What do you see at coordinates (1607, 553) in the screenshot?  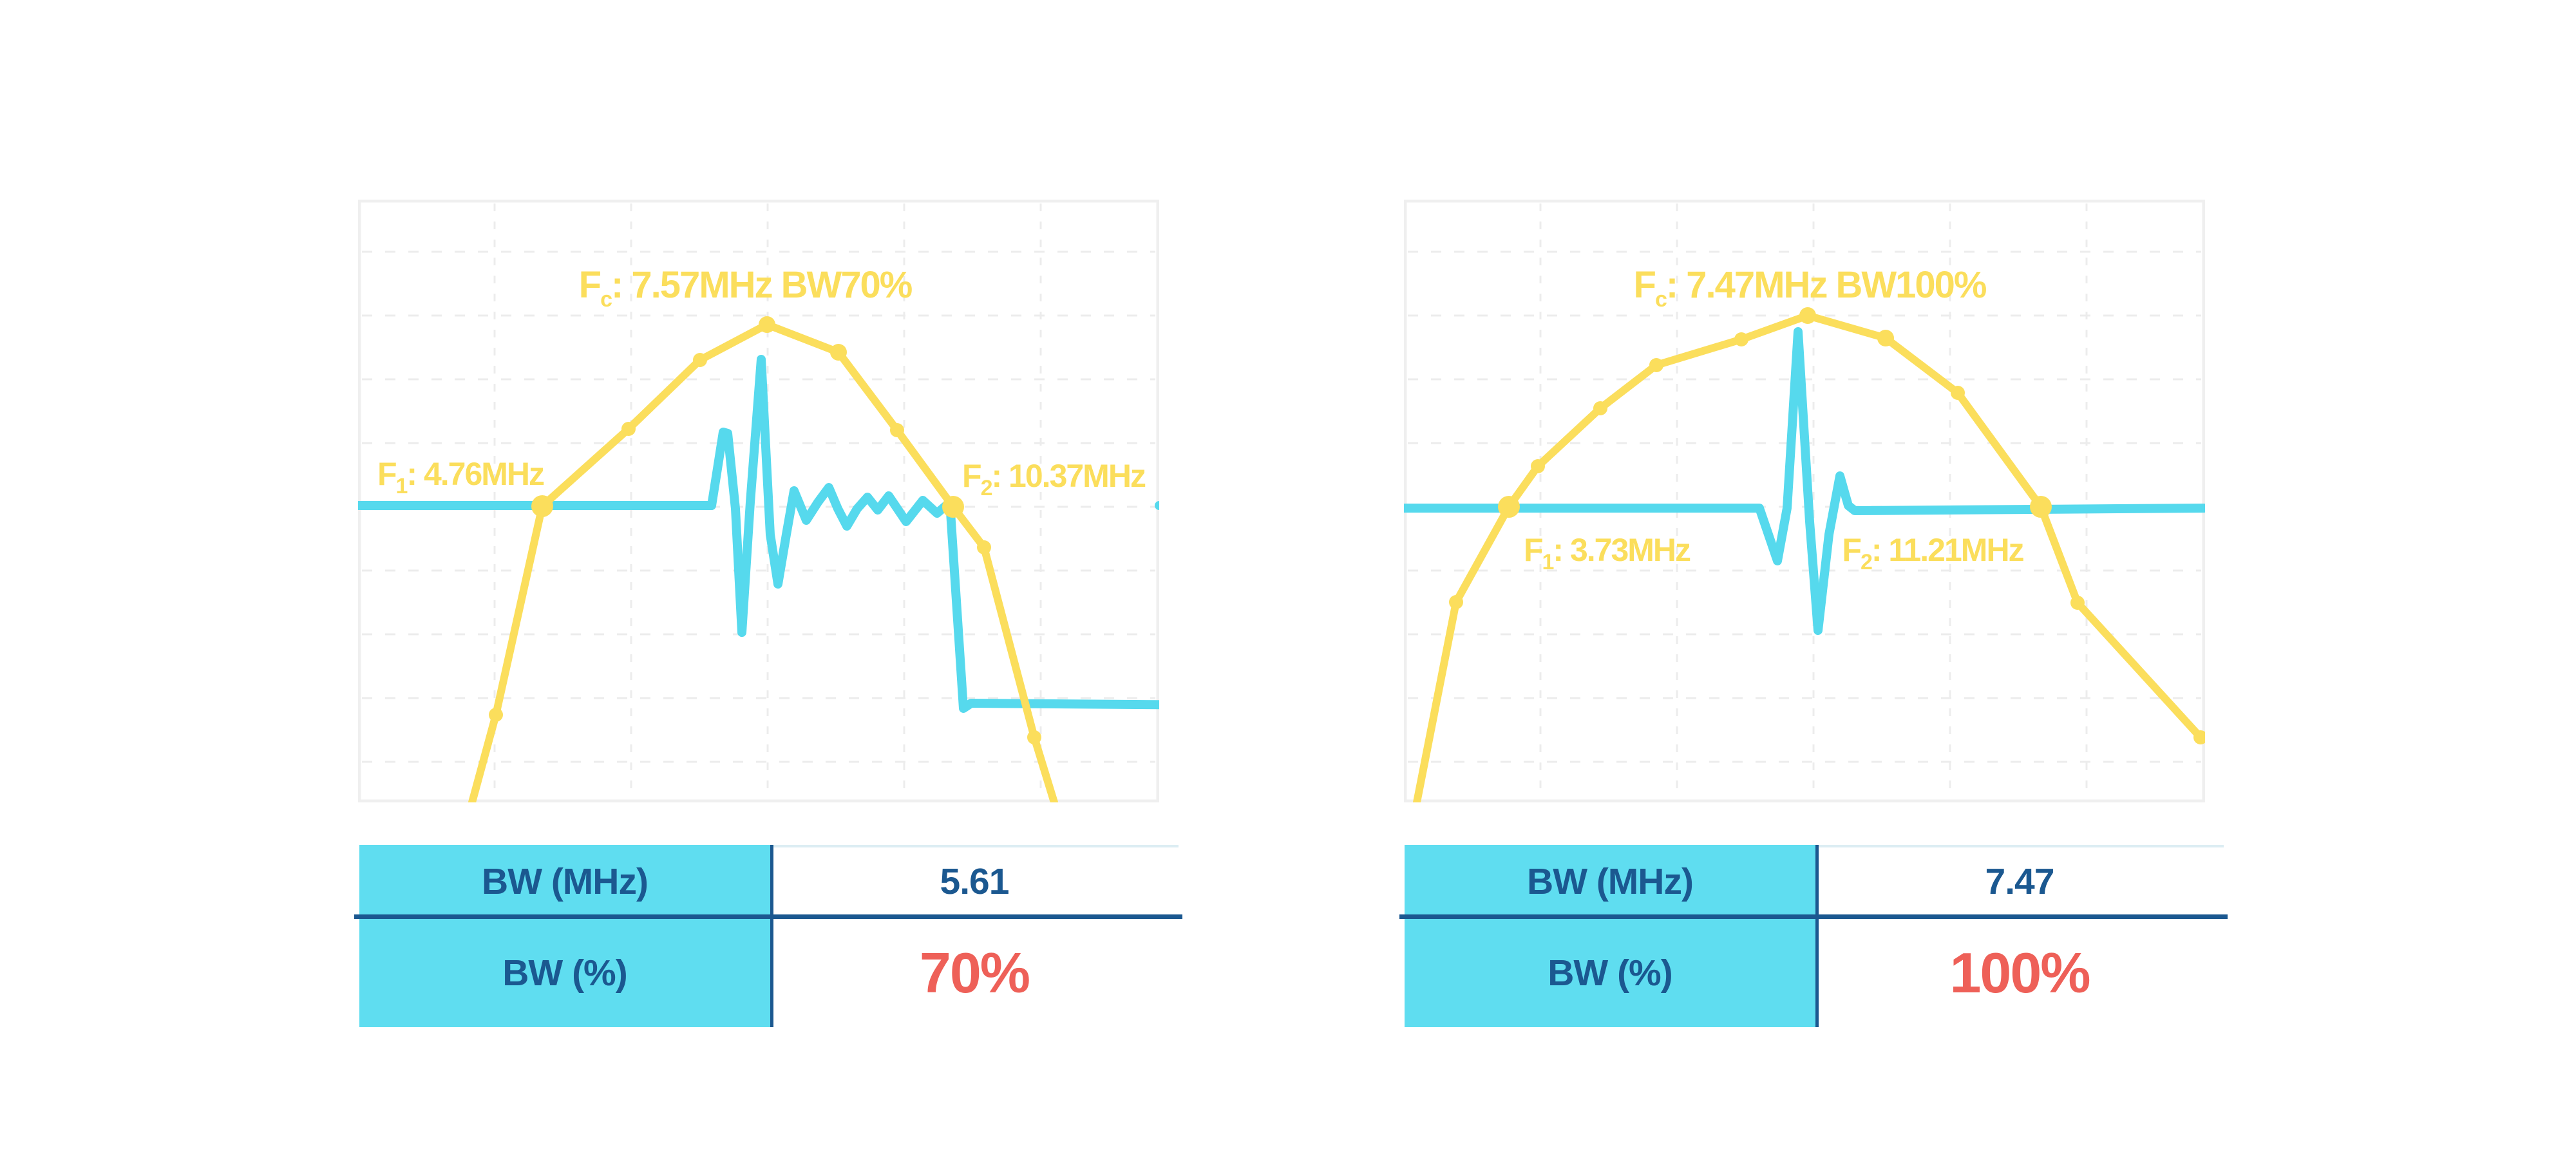 I see `f1-annotation: F1: 3.73MHz` at bounding box center [1607, 553].